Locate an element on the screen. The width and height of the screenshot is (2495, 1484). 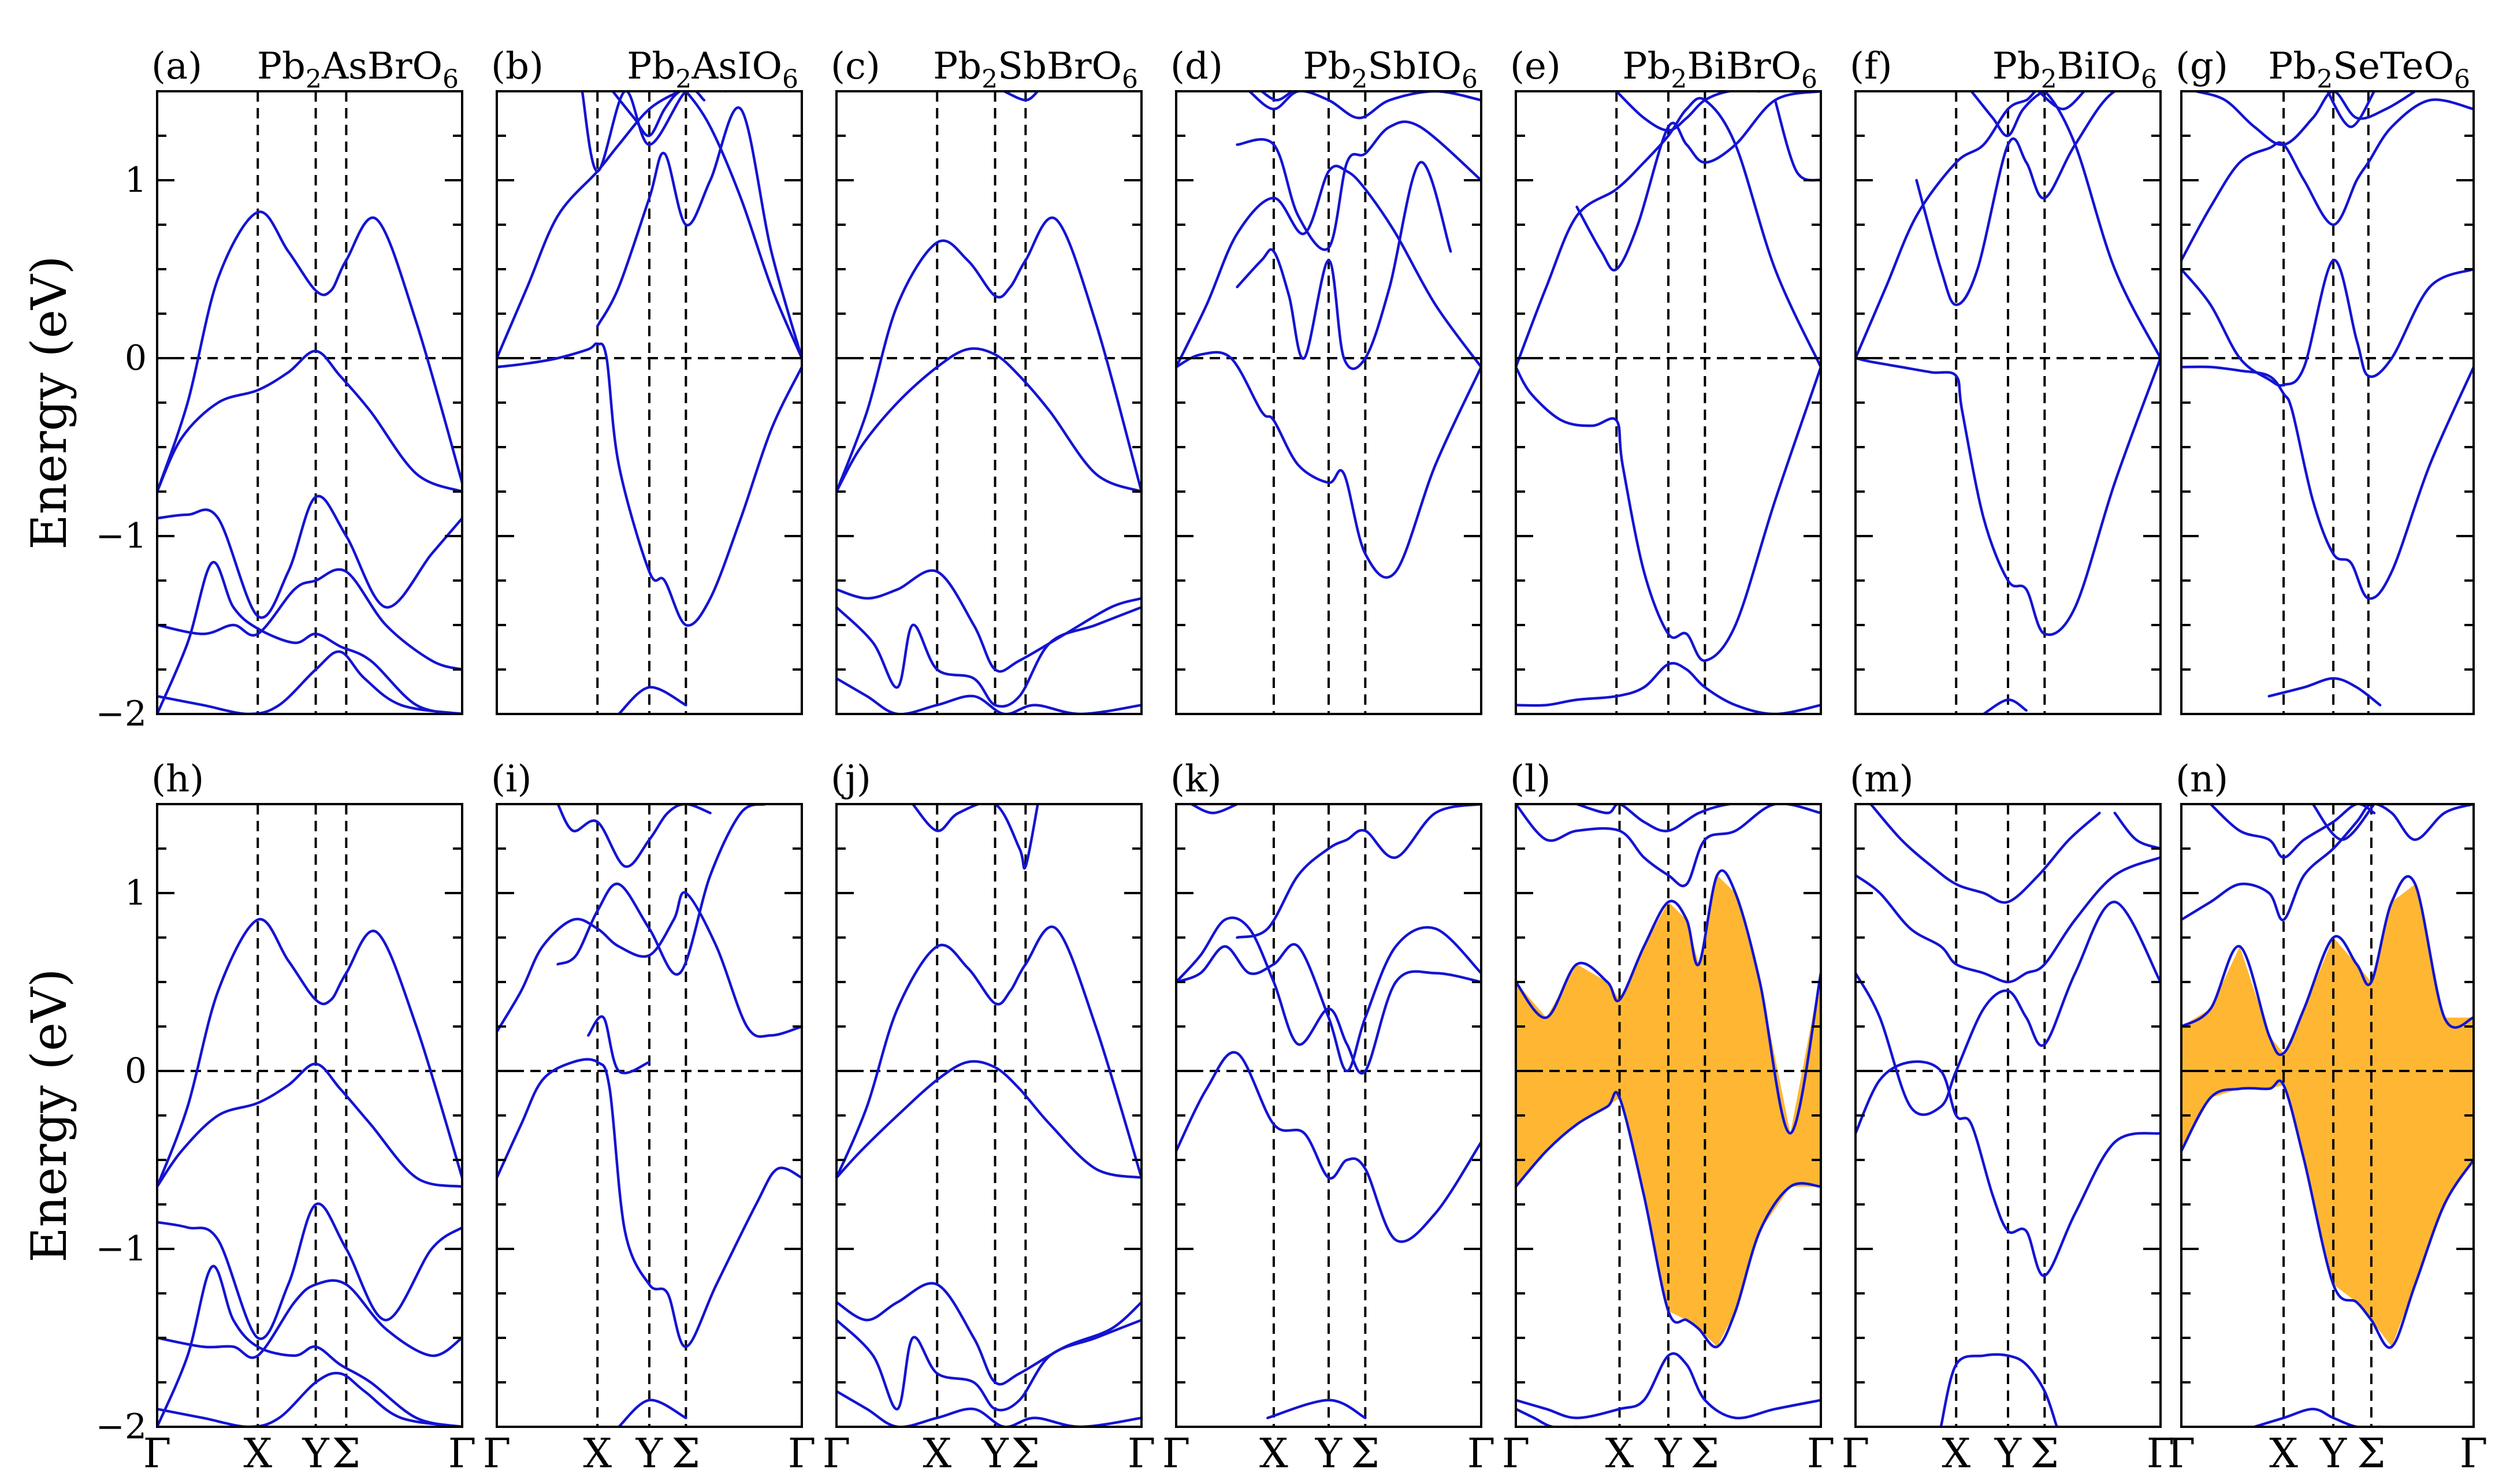
panel-c: (c) Pb2SbBrO6 is located at coordinates (987, 380).